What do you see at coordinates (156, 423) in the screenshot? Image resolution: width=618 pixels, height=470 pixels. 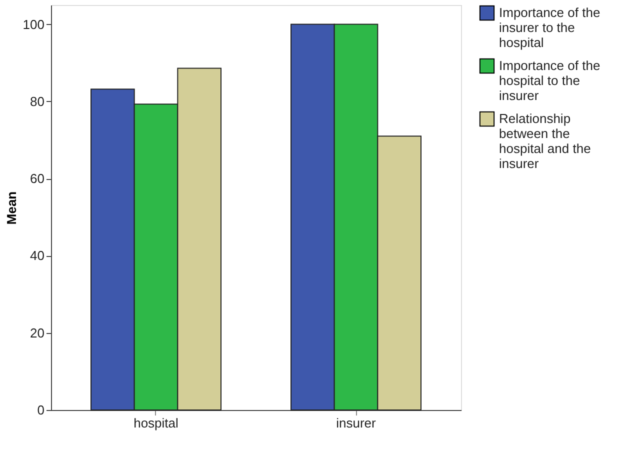 I see `x-tick-label: hospital` at bounding box center [156, 423].